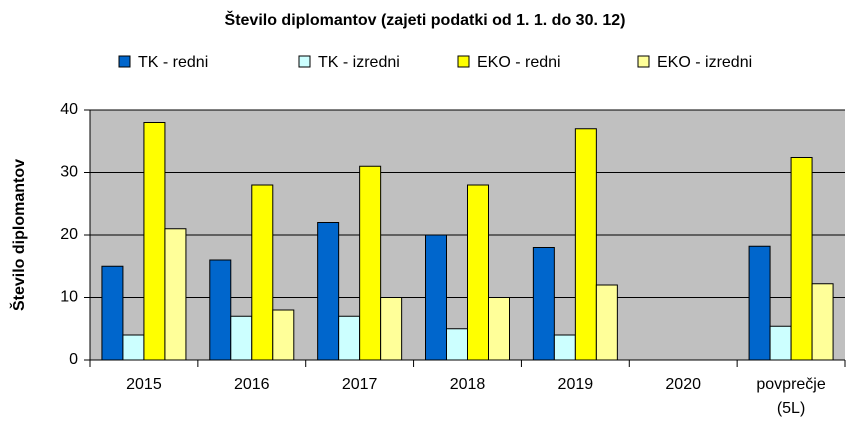 The width and height of the screenshot is (849, 434). What do you see at coordinates (575, 384) in the screenshot?
I see `x-tick-label: 2019` at bounding box center [575, 384].